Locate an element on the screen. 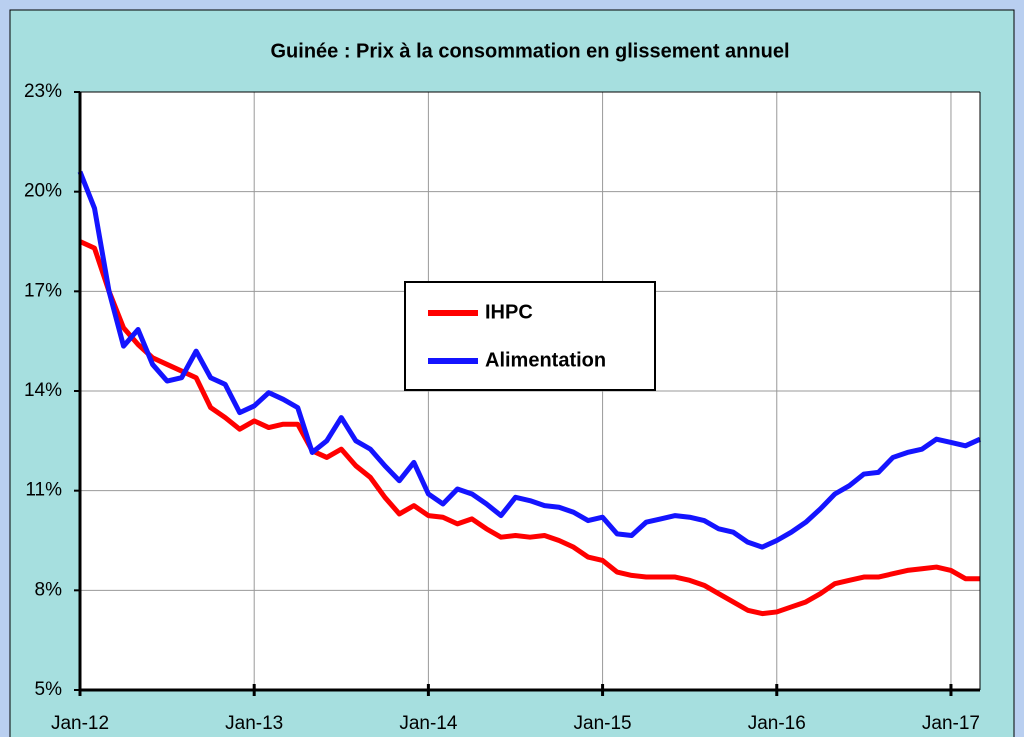  y-tick-label: 17% is located at coordinates (43, 290).